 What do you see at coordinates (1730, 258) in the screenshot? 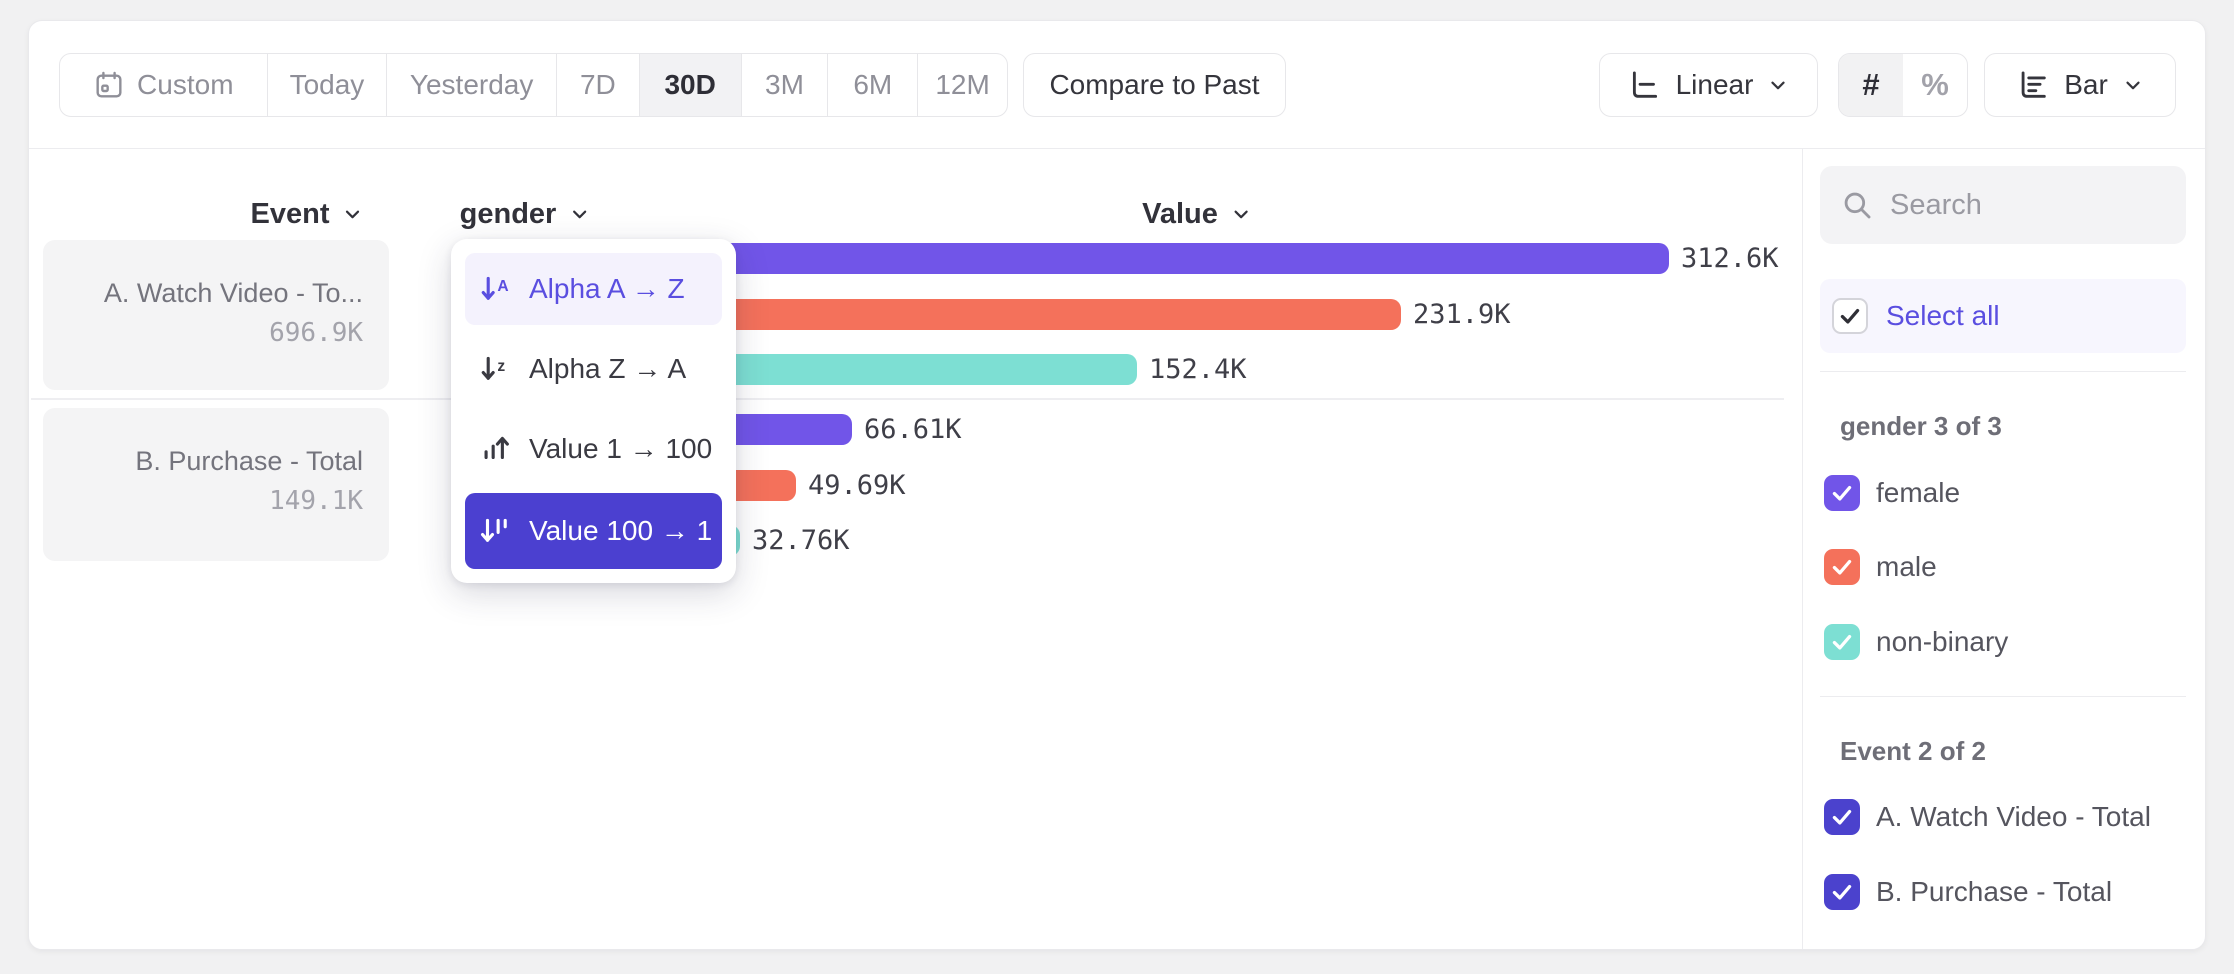
I see `bar-value-label: 312.6K` at bounding box center [1730, 258].